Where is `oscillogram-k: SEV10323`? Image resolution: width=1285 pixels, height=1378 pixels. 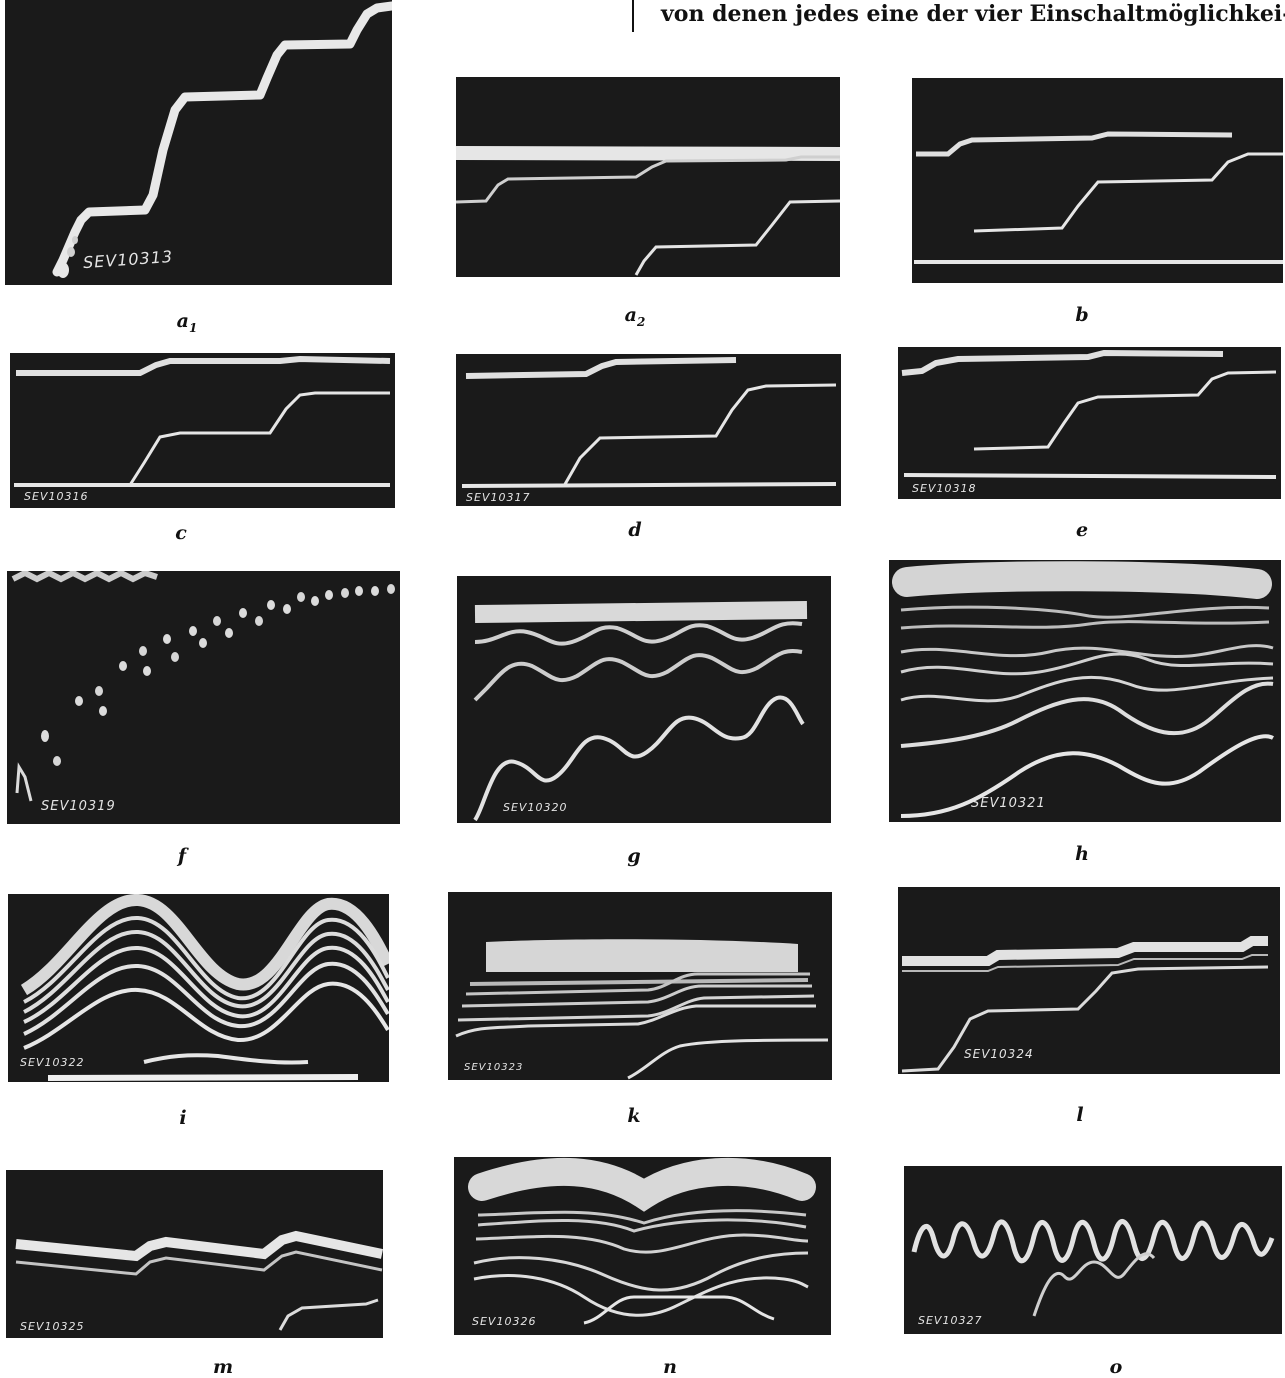 oscillogram-k: SEV10323 is located at coordinates (640, 986).